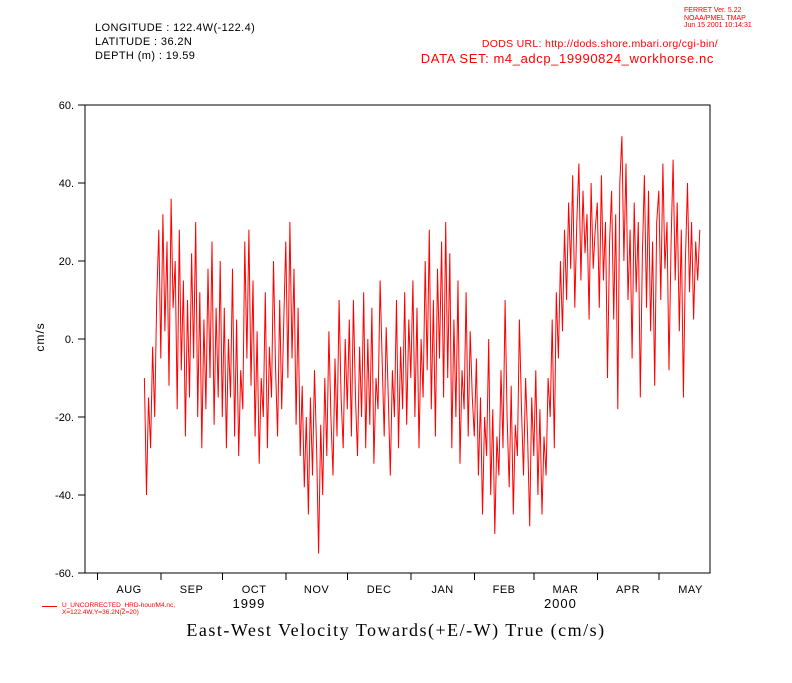 This screenshot has height=683, width=792. What do you see at coordinates (66, 262) in the screenshot?
I see `y-tick-label: 20.` at bounding box center [66, 262].